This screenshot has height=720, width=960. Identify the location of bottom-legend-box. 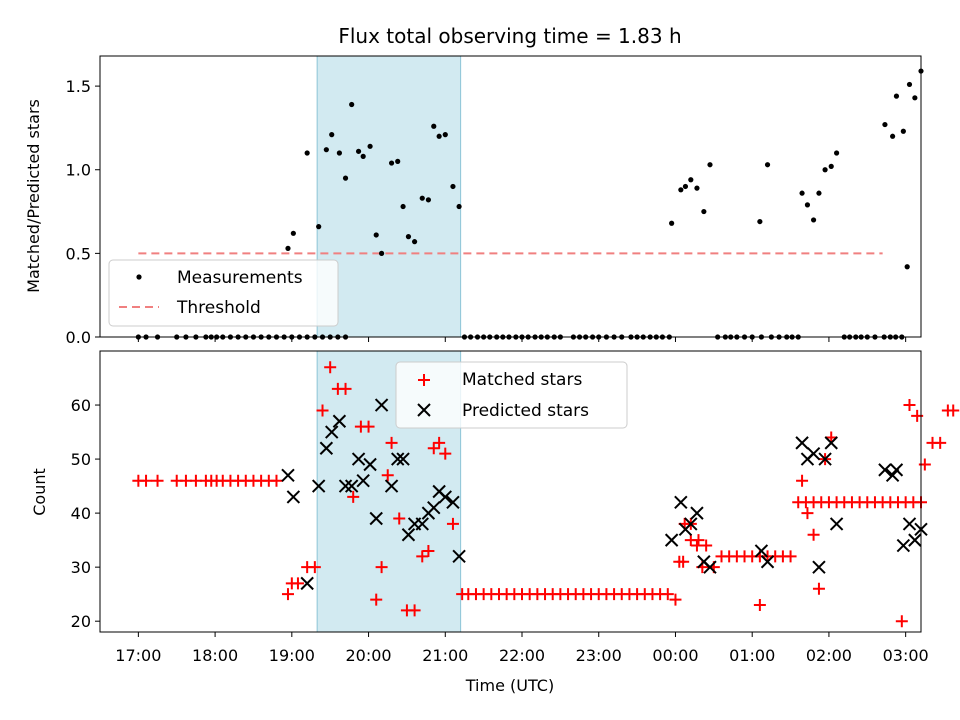
(511, 395).